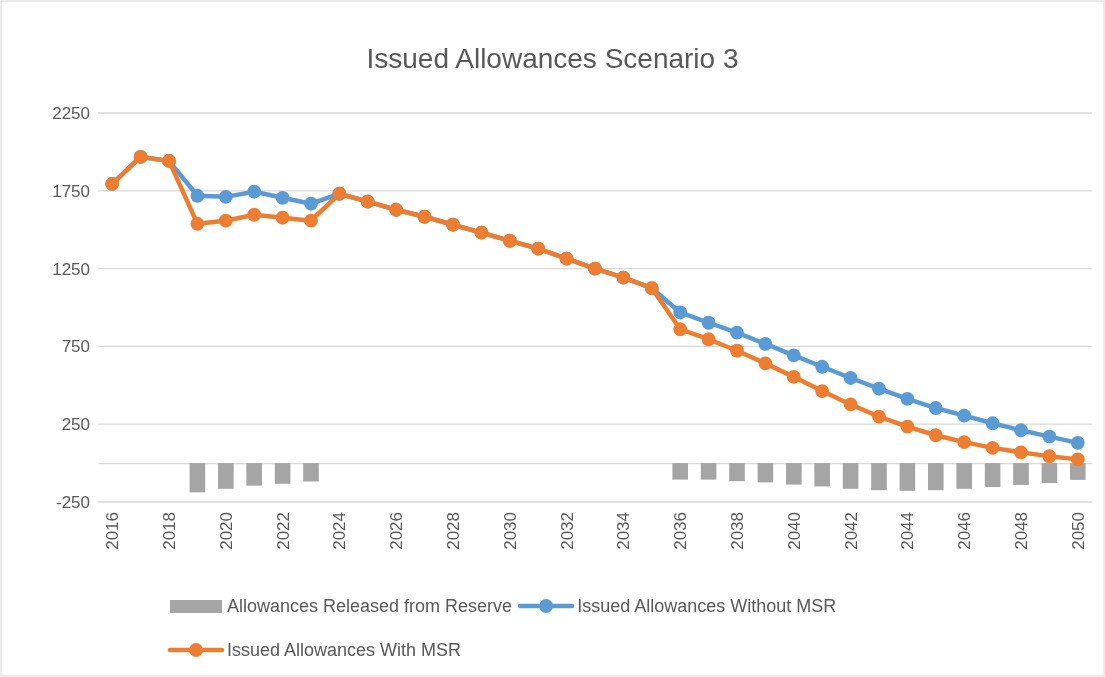 This screenshot has height=677, width=1105. I want to click on y-tick-label: -250, so click(72, 502).